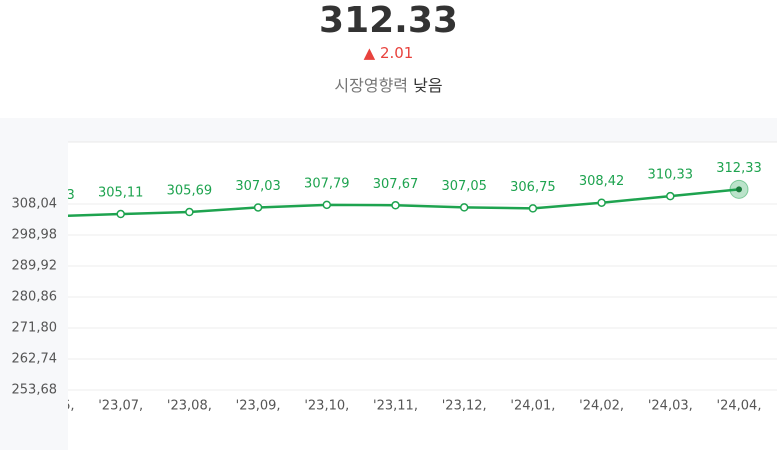 Image resolution: width=777 pixels, height=450 pixels. What do you see at coordinates (35, 359) in the screenshot?
I see `y-tick-label: 262,74` at bounding box center [35, 359].